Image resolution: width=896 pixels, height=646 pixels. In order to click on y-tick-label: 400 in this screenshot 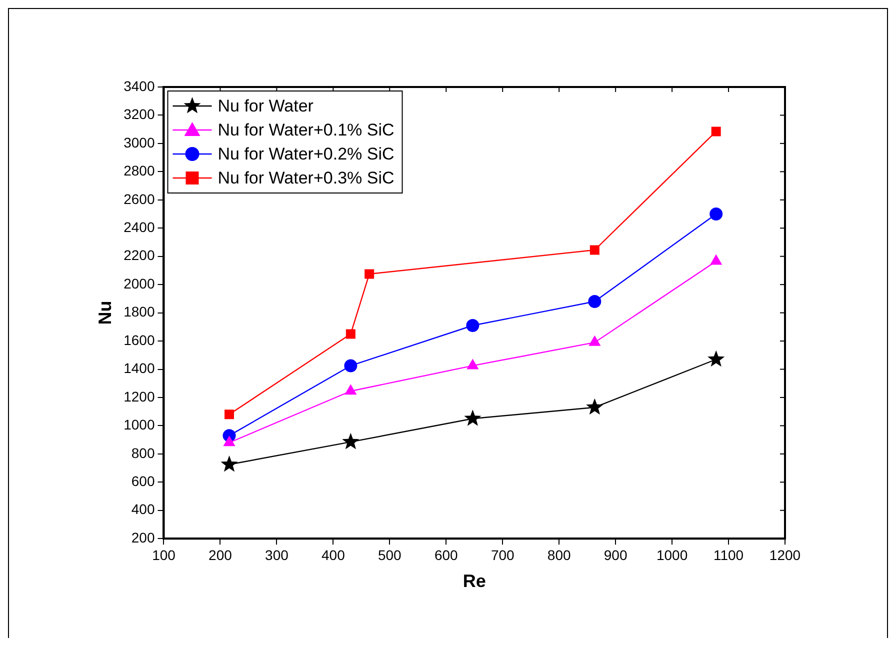, I will do `click(143, 509)`.